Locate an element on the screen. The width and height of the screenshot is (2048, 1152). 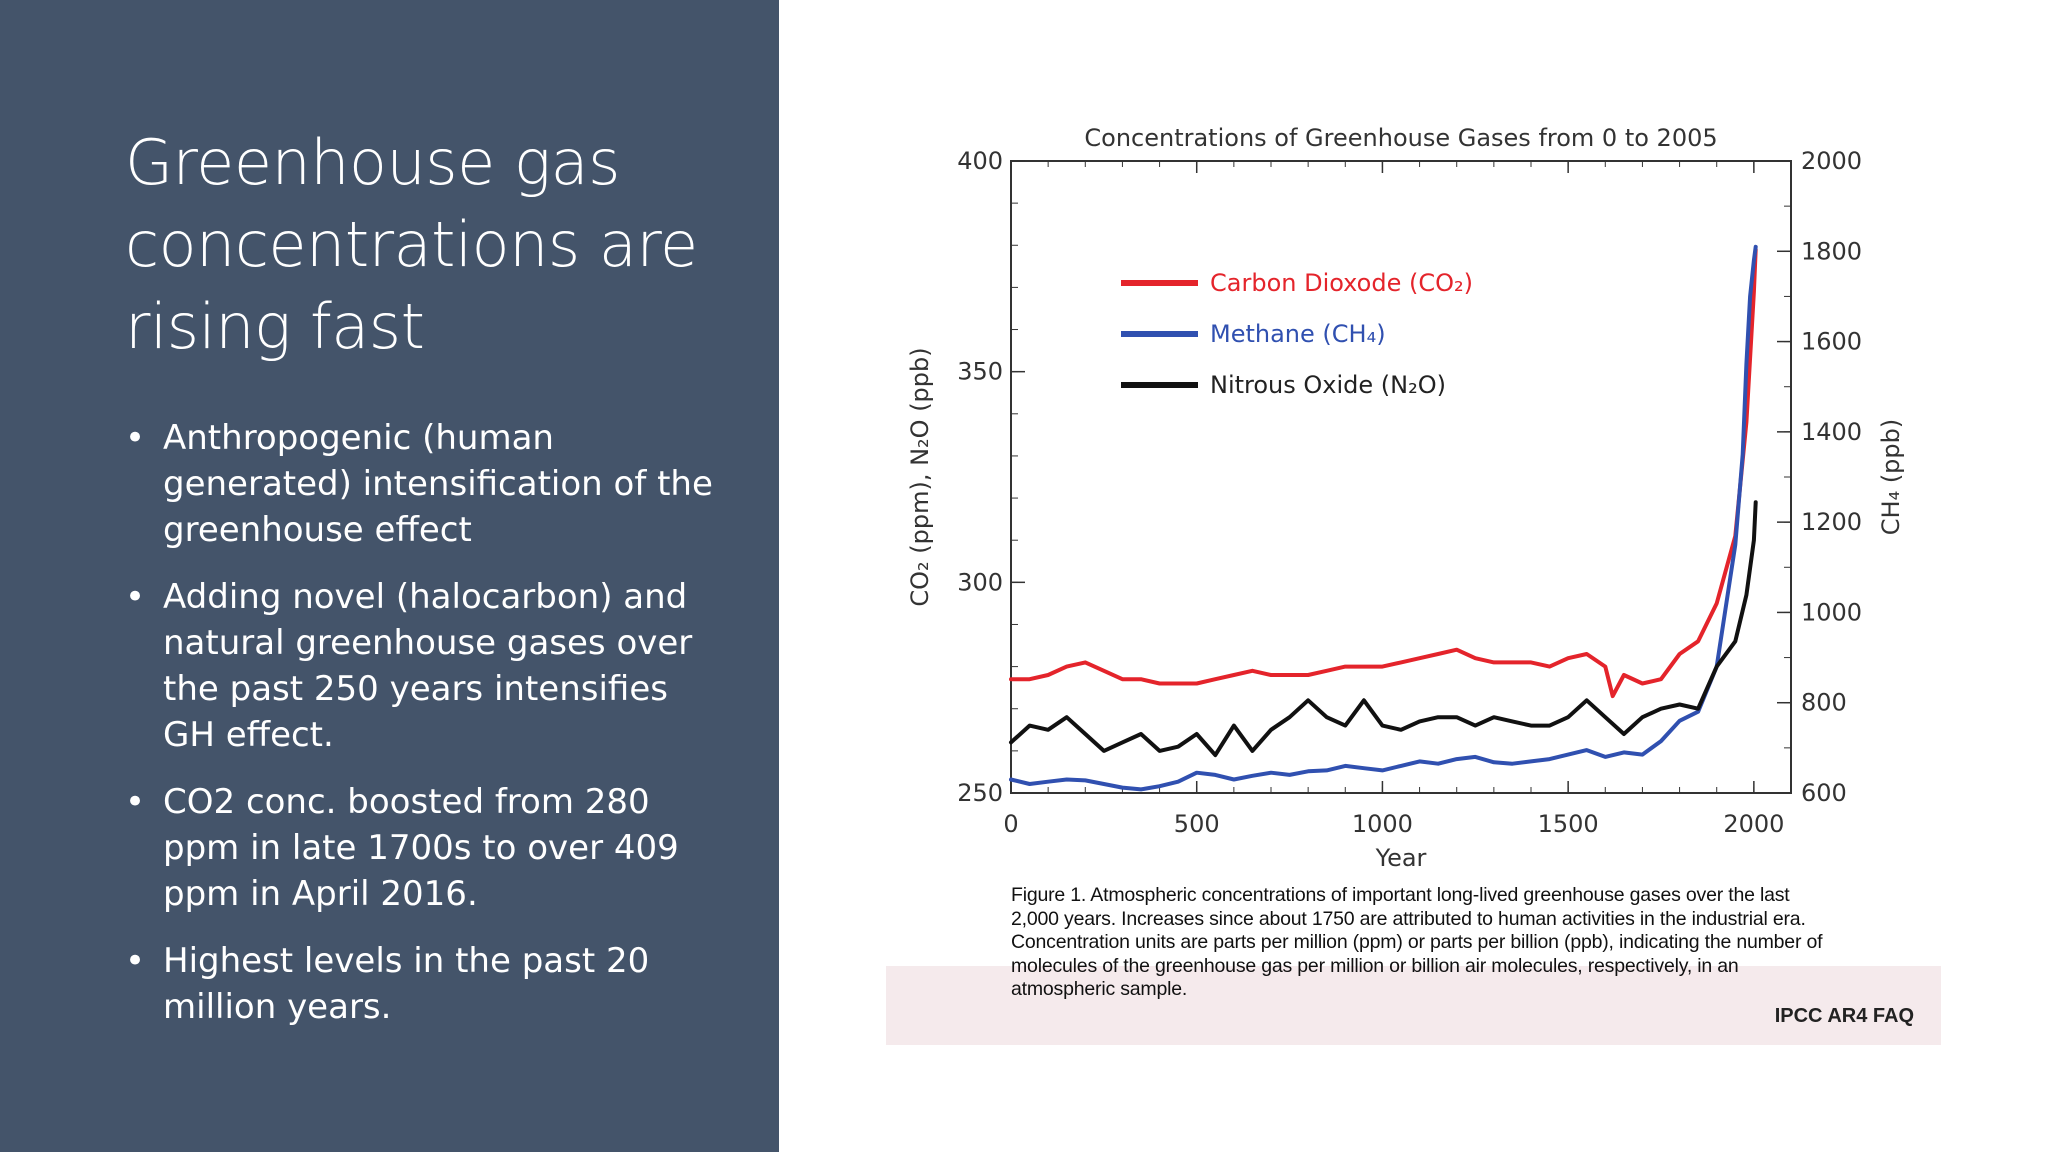
y-left-tick-label: 250 is located at coordinates (980, 793).